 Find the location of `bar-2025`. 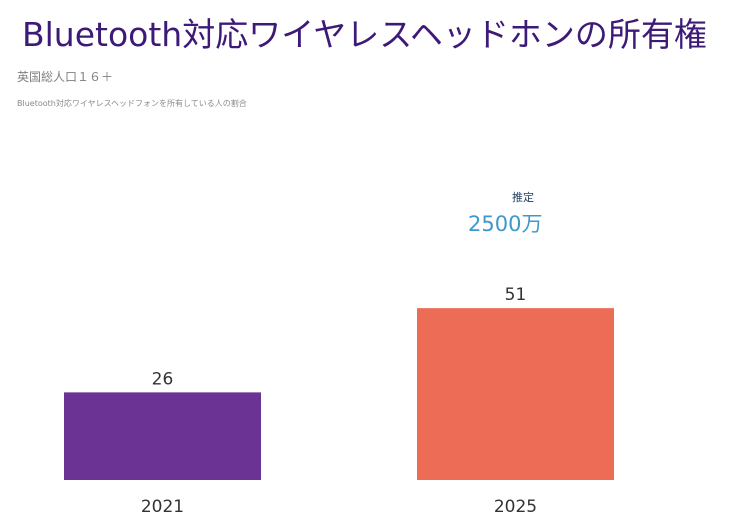

bar-2025 is located at coordinates (515, 394).